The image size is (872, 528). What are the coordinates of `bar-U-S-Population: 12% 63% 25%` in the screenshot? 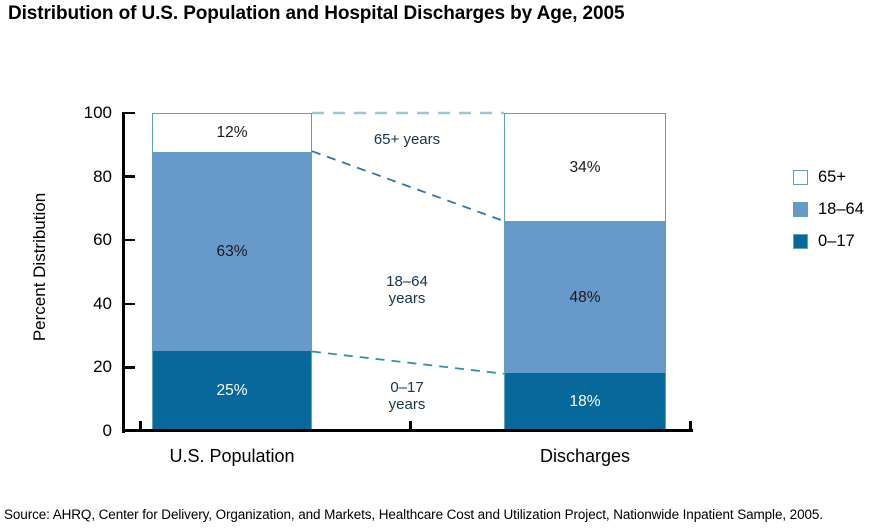 It's located at (232, 272).